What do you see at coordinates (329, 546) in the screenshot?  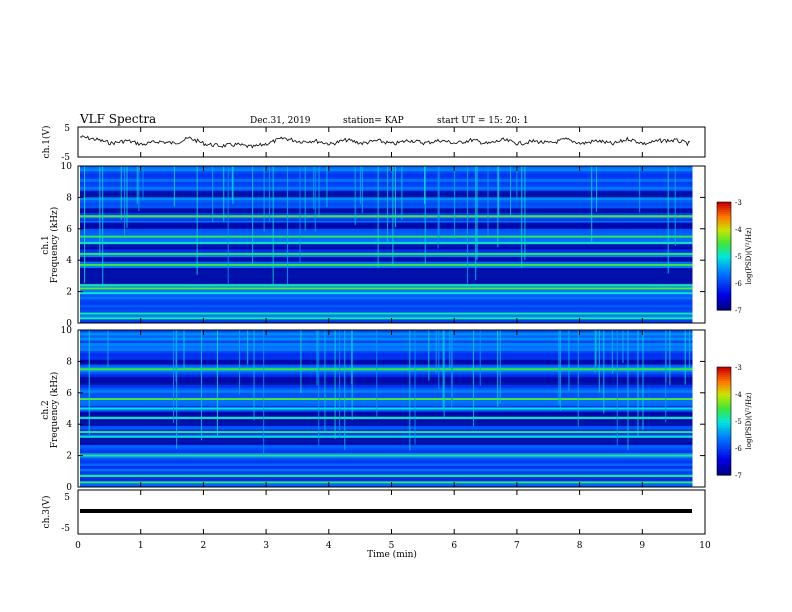 I see `xtick-label: 4` at bounding box center [329, 546].